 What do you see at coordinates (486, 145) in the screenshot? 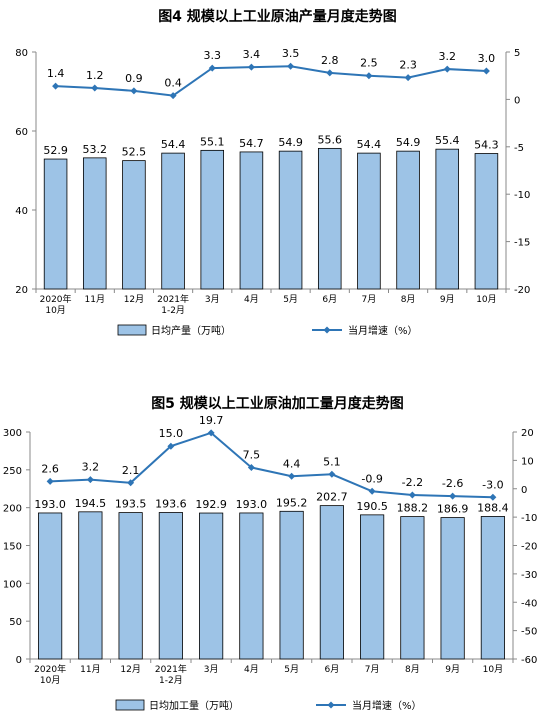
I see `bar-value-label: 54.3` at bounding box center [486, 145].